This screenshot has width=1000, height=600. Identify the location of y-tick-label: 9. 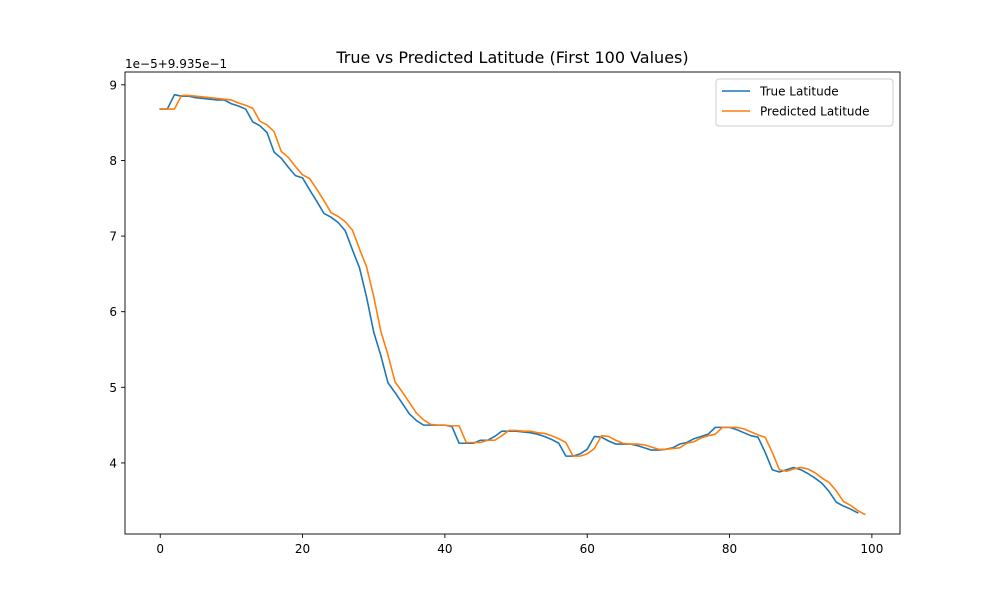
(113, 85).